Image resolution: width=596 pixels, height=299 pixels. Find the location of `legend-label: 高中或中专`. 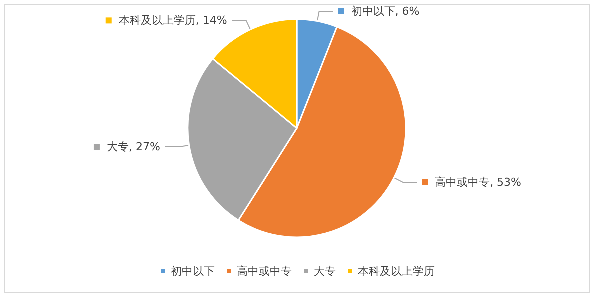

legend-label: 高中或中专 is located at coordinates (264, 271).